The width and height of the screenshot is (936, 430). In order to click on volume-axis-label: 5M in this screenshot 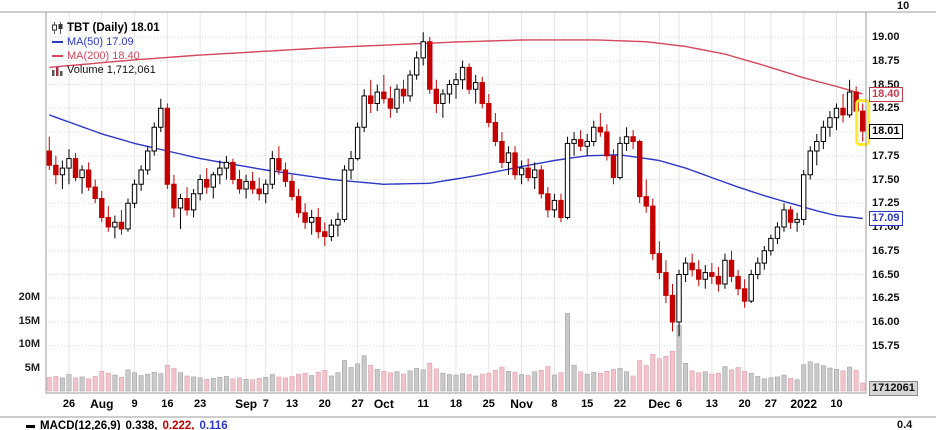, I will do `click(32, 367)`.